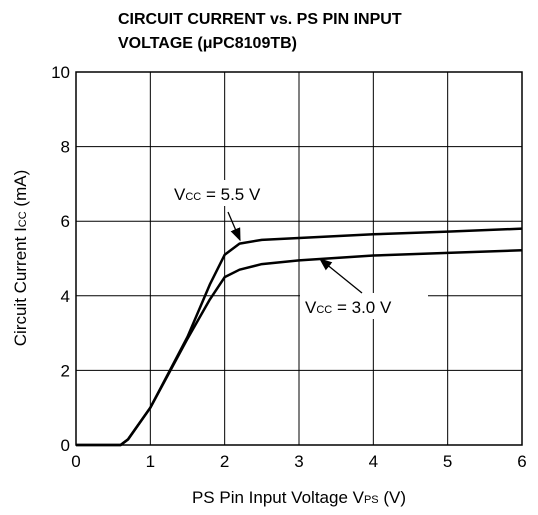  Describe the element at coordinates (392, 497) in the screenshot. I see `x-axis-label-unit: (V)` at that location.